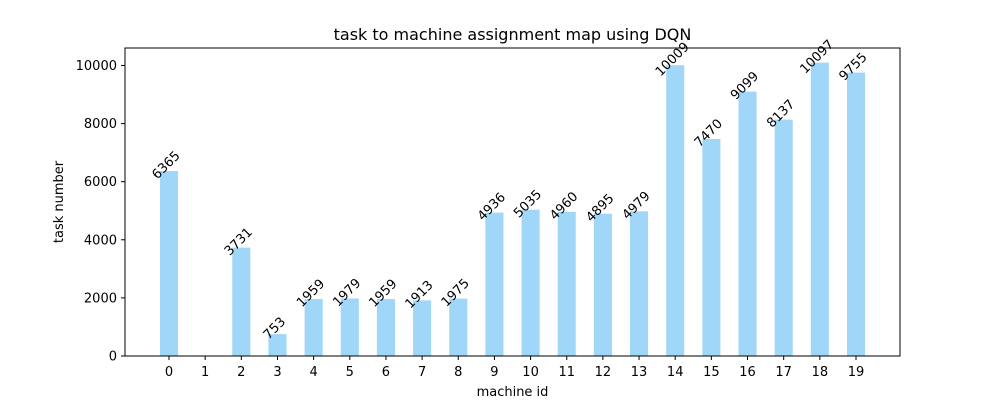 The height and width of the screenshot is (404, 1000). I want to click on y-tick-label: 10000, so click(96, 66).